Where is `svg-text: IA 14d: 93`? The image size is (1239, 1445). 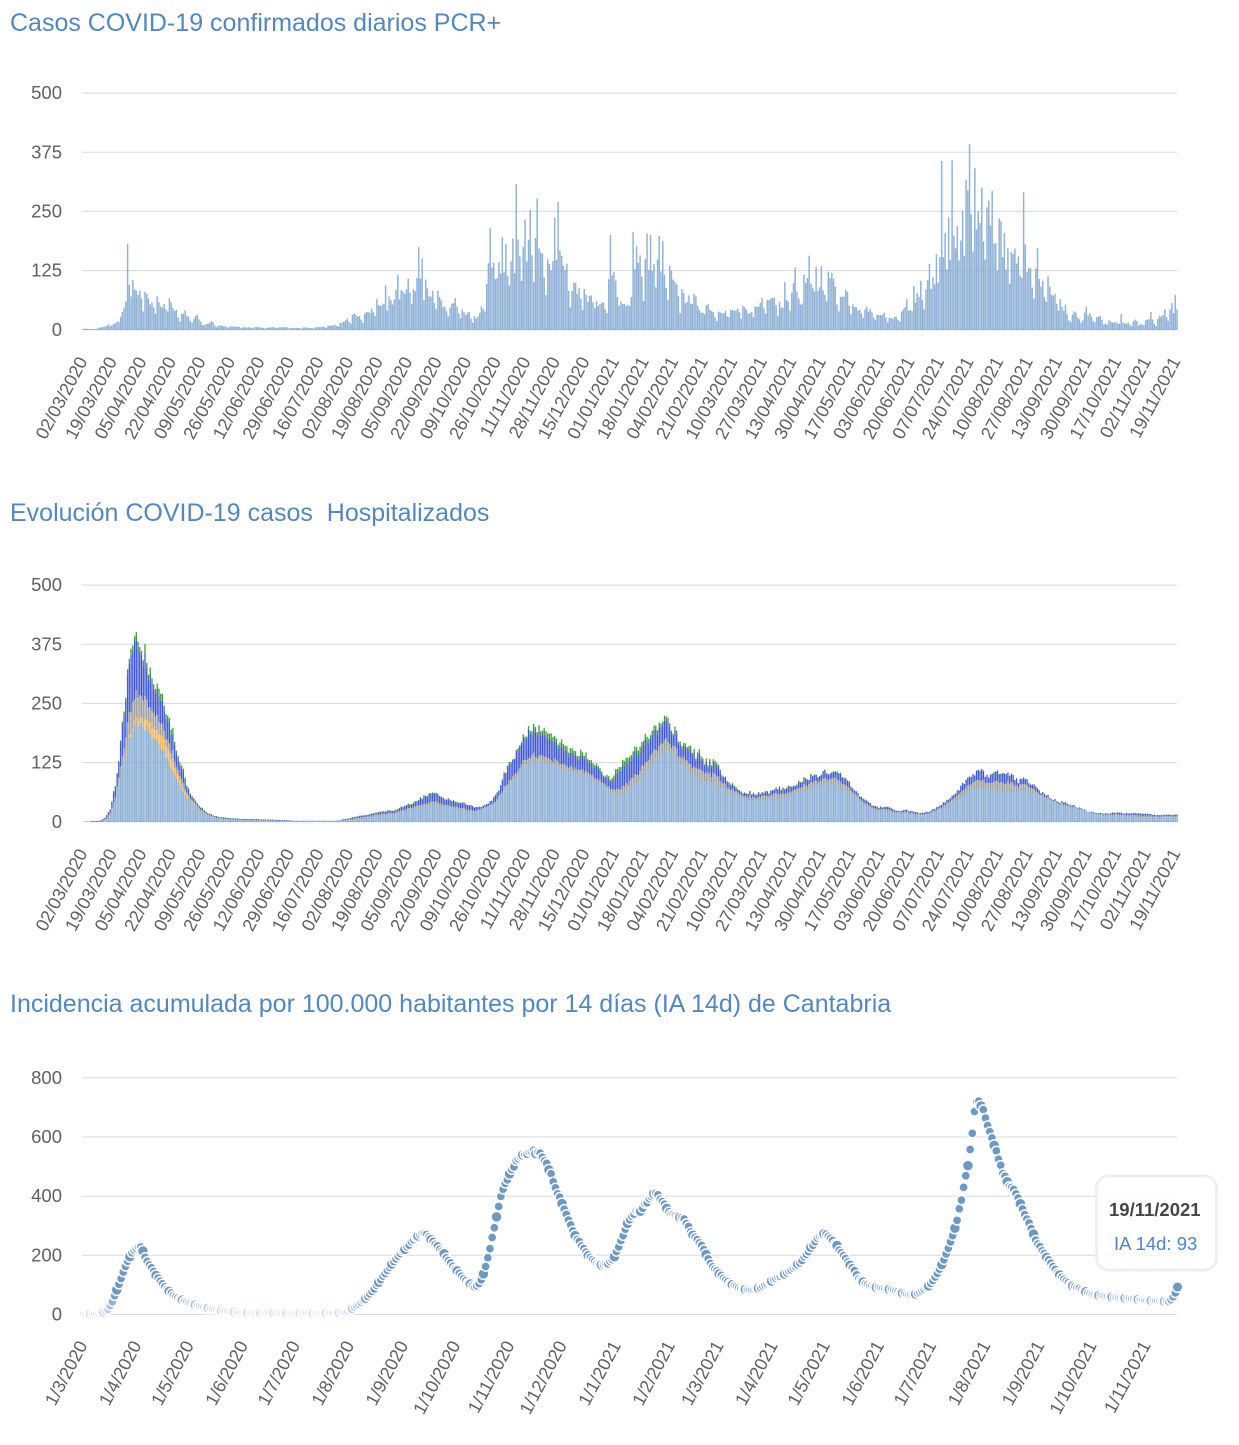
svg-text: IA 14d: 93 is located at coordinates (1155, 1243).